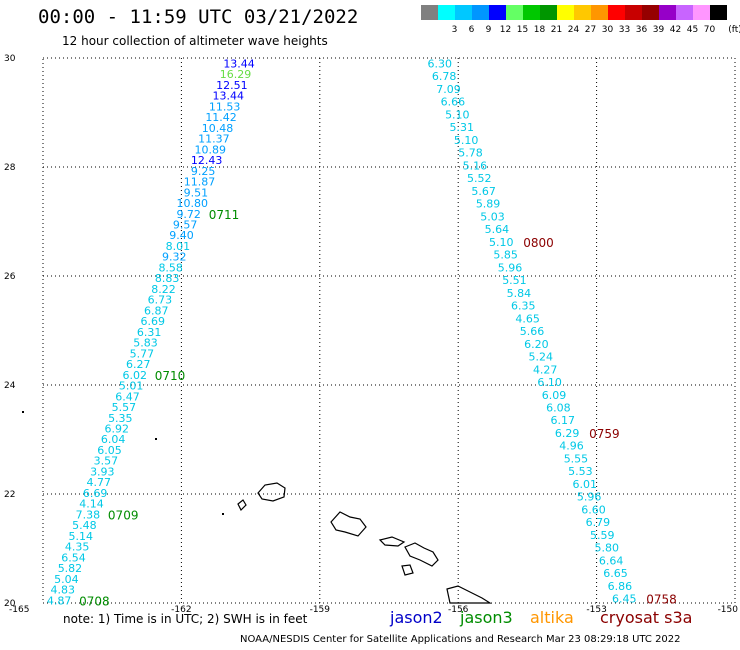 The image size is (740, 650). Describe the element at coordinates (523, 306) in the screenshot. I see `wave-height-right: 6.35` at that location.